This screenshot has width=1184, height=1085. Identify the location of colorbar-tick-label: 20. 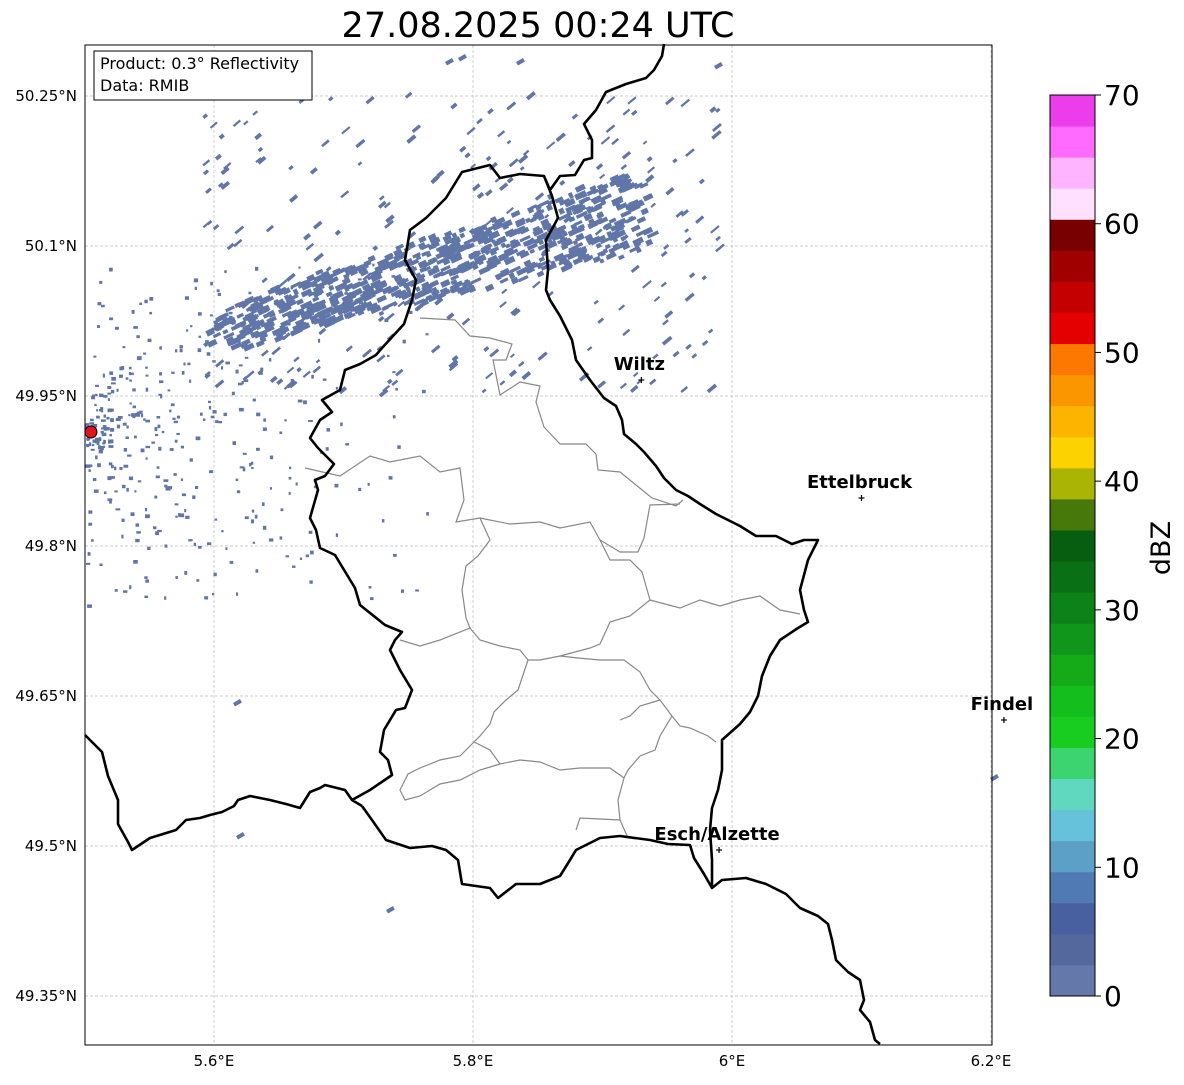
(1122, 739).